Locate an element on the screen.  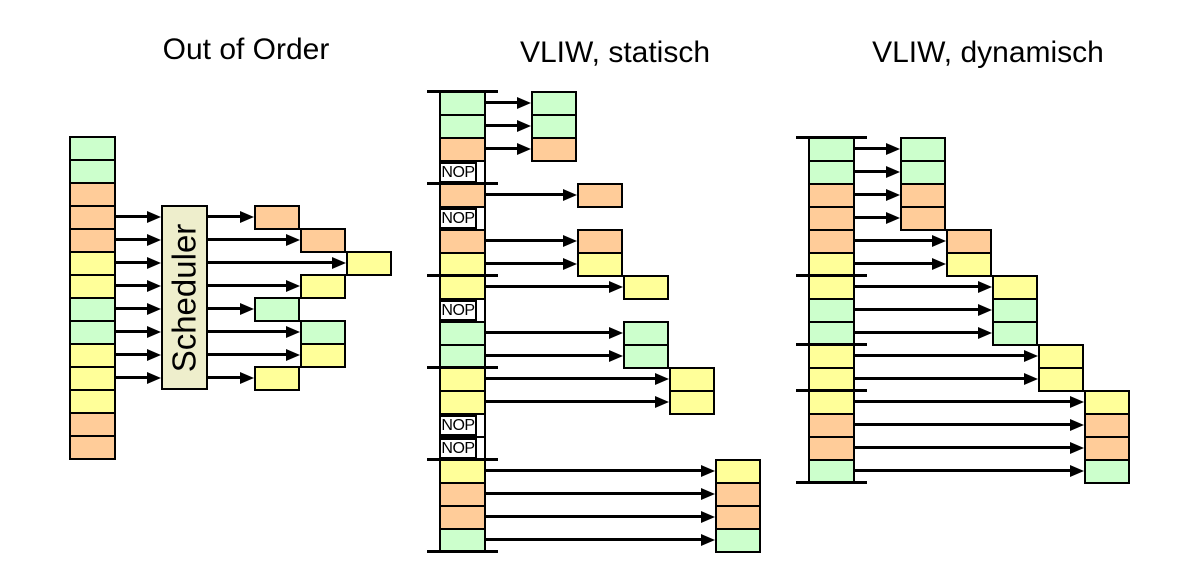
scheduler-box: Scheduler is located at coordinates (184, 297).